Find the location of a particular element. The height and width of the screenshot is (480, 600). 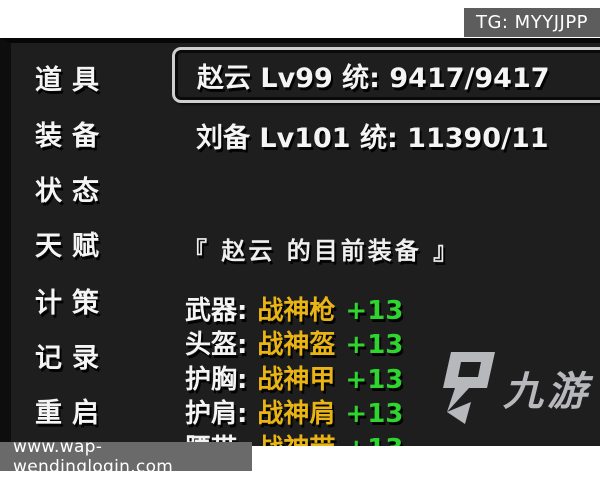

equipment-item-name: 战神带 is located at coordinates (296, 440).